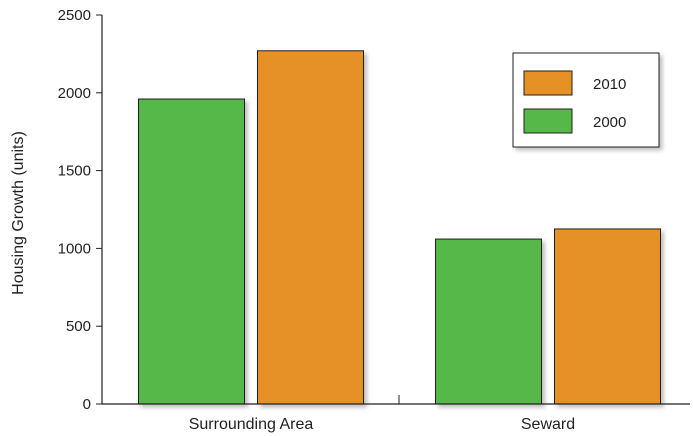 The width and height of the screenshot is (693, 436). What do you see at coordinates (192, 251) in the screenshot?
I see `bar-2000-surrounding-area` at bounding box center [192, 251].